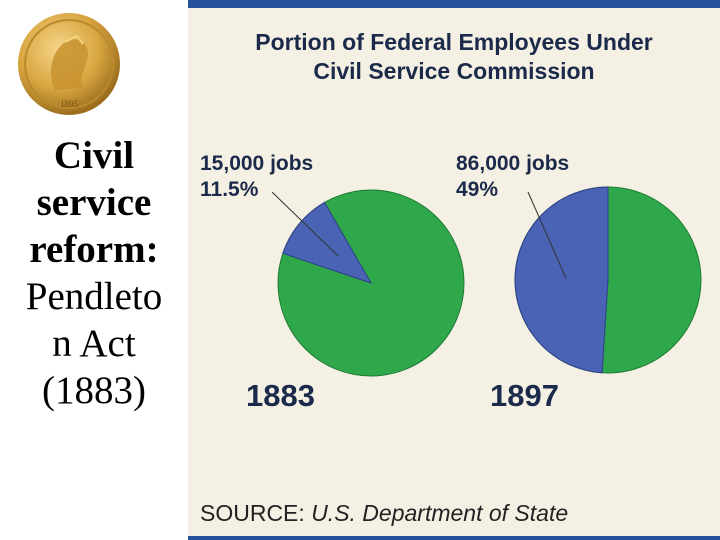 Image resolution: width=720 pixels, height=540 pixels. I want to click on jobs-label: 15,000 jobs, so click(256, 163).